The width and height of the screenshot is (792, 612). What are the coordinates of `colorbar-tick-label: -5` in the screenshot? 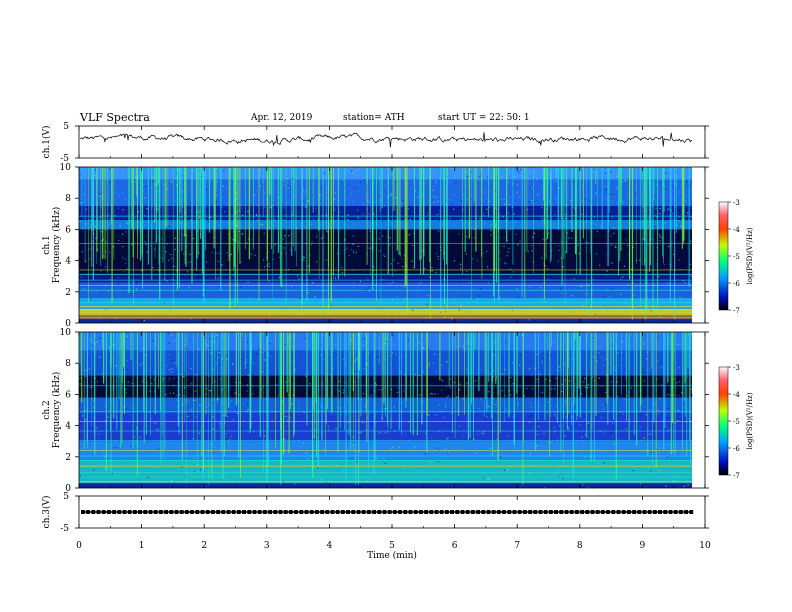 It's located at (736, 422).